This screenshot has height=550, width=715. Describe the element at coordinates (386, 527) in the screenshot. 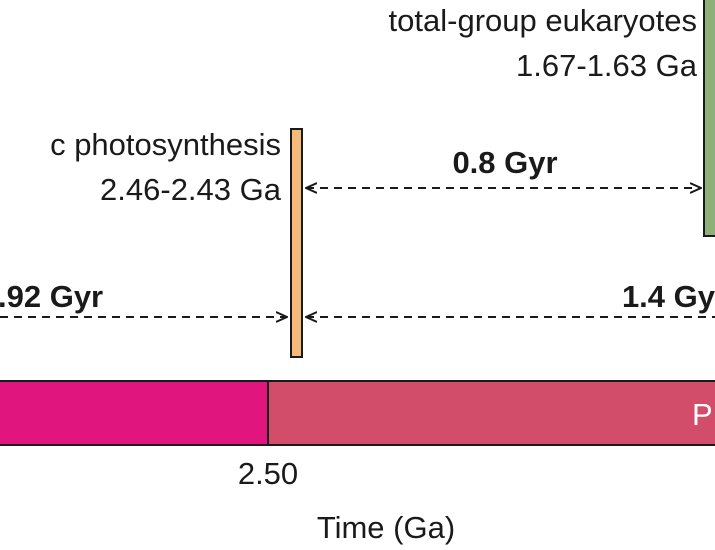

I see `axis-title: Time (Ga)` at that location.